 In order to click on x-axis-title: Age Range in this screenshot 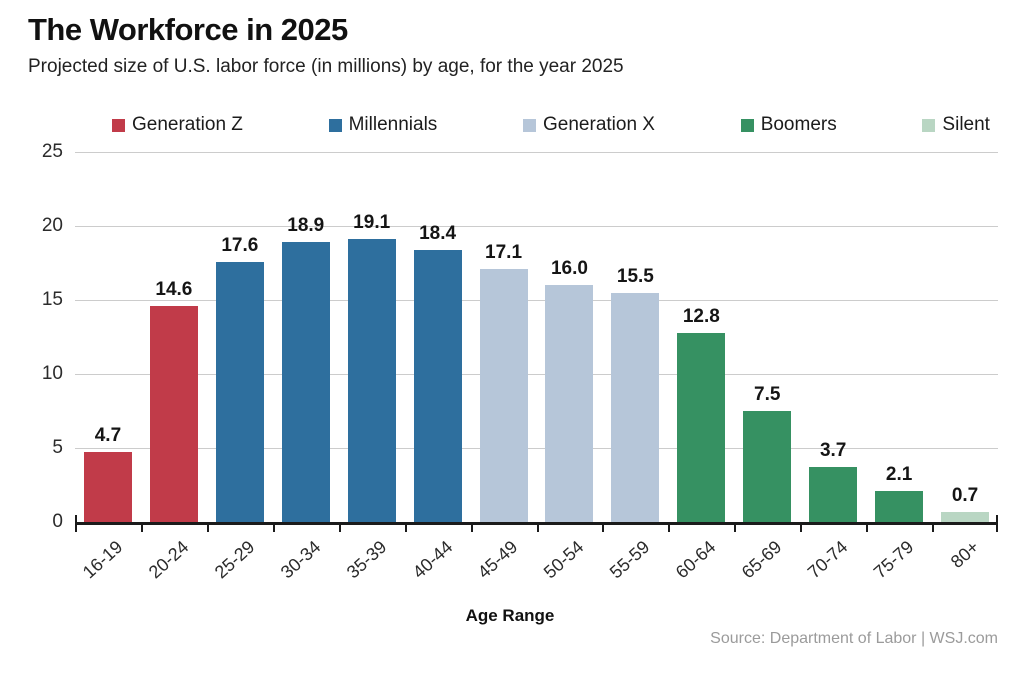, I will do `click(510, 615)`.